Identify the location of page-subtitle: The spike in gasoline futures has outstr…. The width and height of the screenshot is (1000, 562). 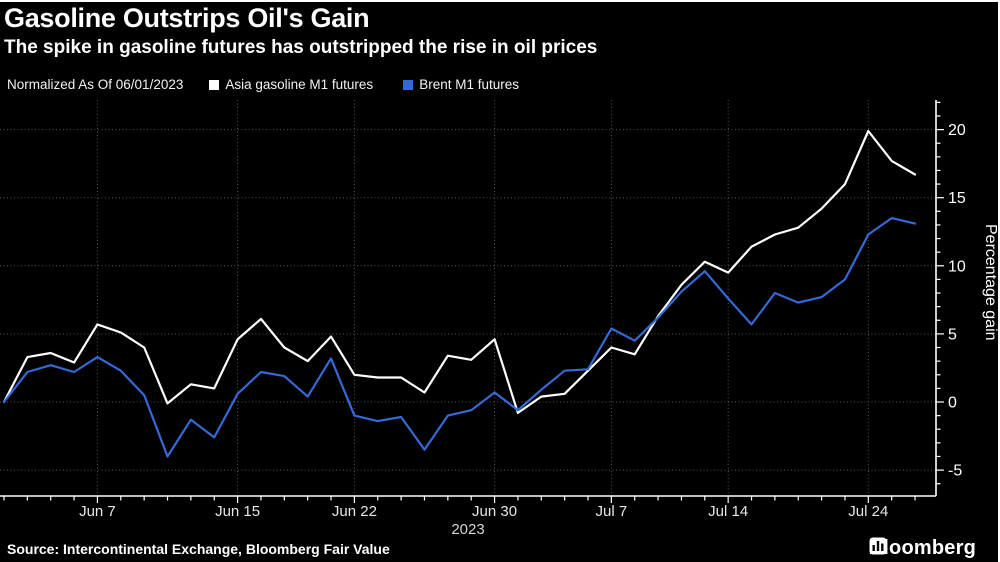
(301, 47).